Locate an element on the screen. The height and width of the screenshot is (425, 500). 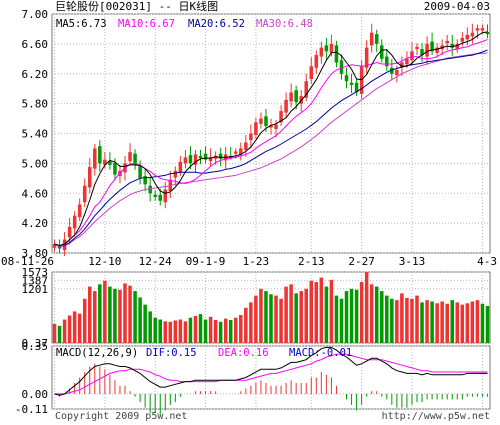
date-tick-label: 09-1-9 is located at coordinates (206, 261).